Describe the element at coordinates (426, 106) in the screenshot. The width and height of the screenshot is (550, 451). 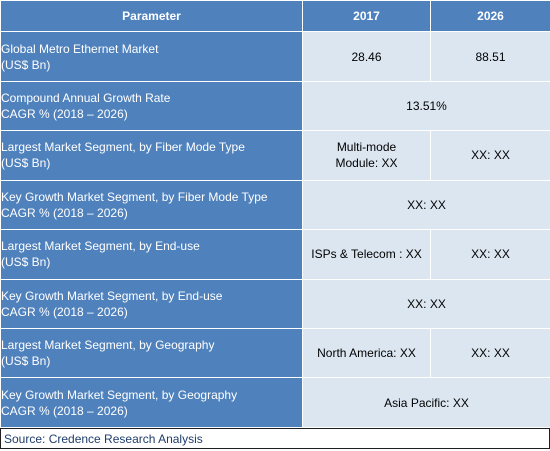
I see `cell-merged: 13.51%` at that location.